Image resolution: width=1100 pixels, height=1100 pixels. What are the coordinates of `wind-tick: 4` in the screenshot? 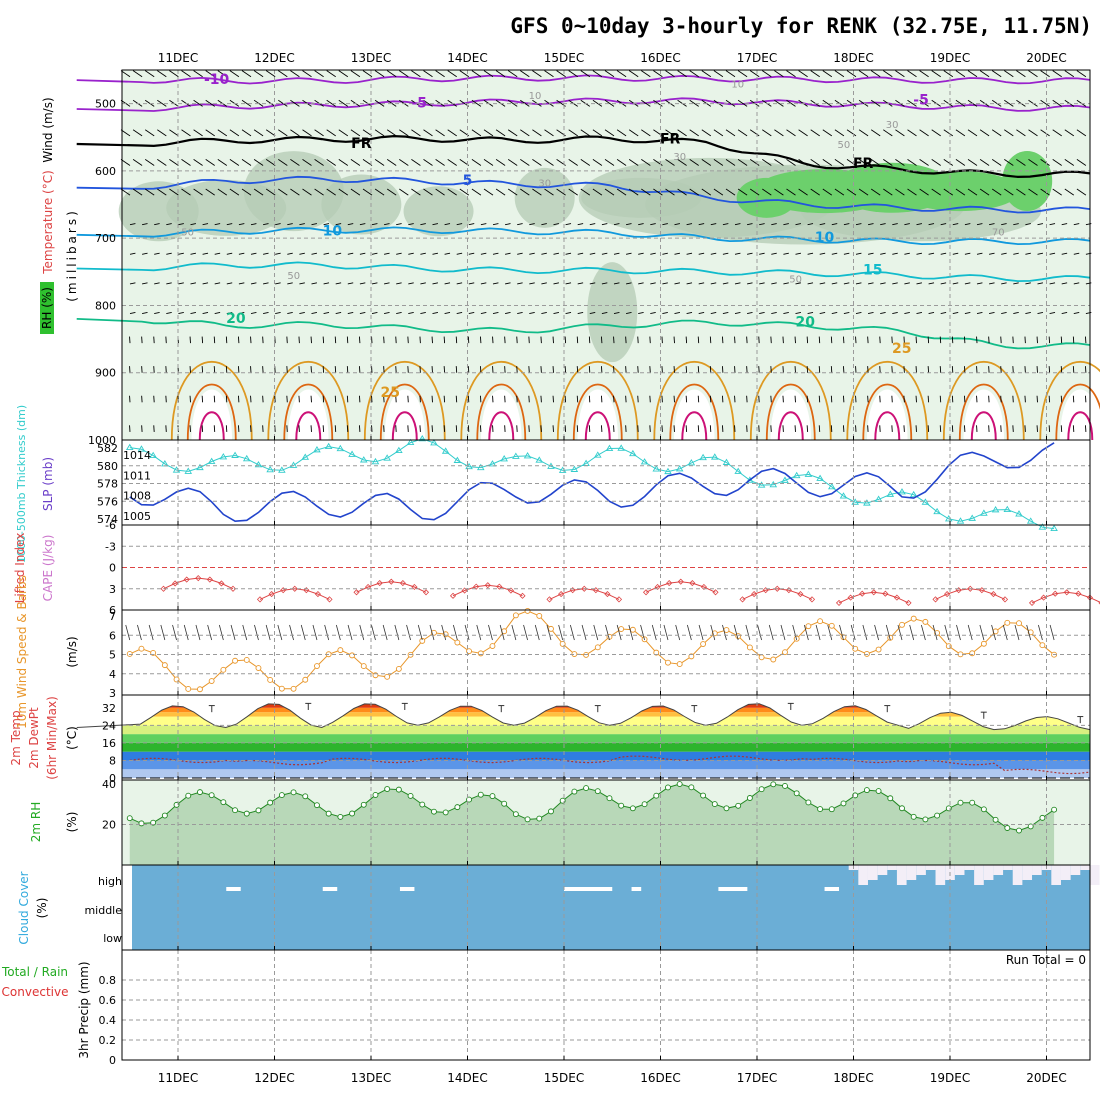 It's located at (112, 674).